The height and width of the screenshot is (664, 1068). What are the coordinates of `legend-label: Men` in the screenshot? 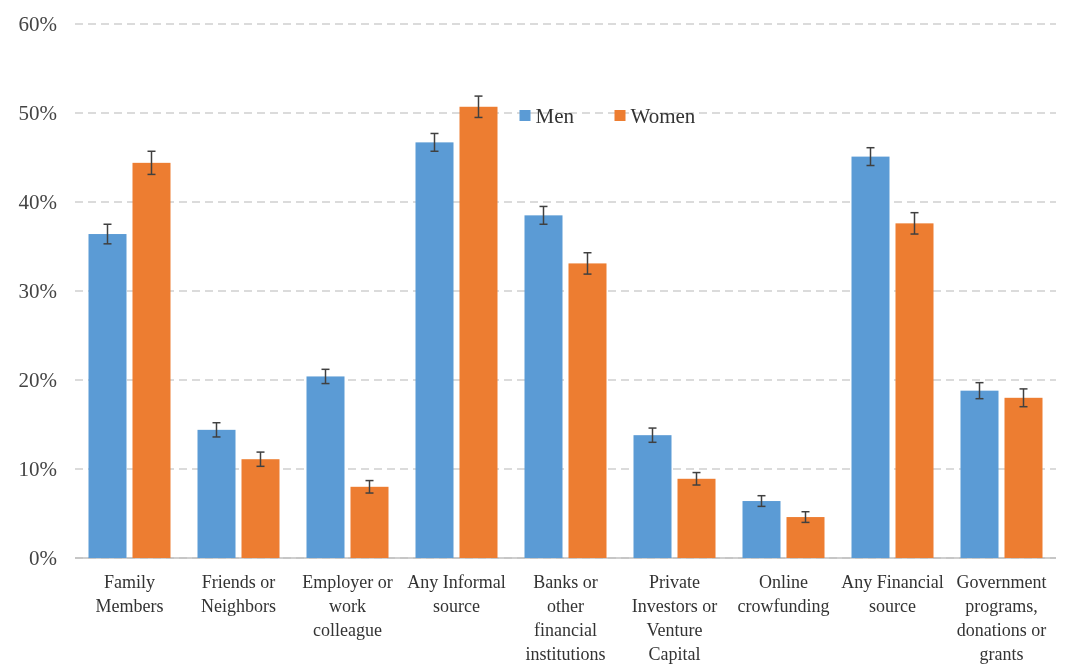 It's located at (555, 116).